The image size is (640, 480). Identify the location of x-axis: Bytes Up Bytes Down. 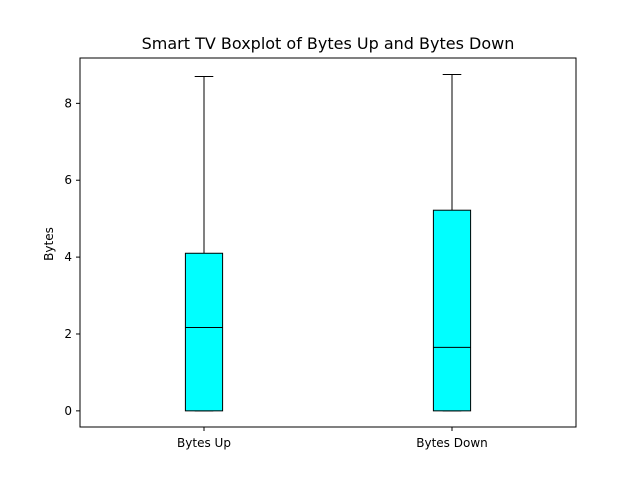
(332, 438).